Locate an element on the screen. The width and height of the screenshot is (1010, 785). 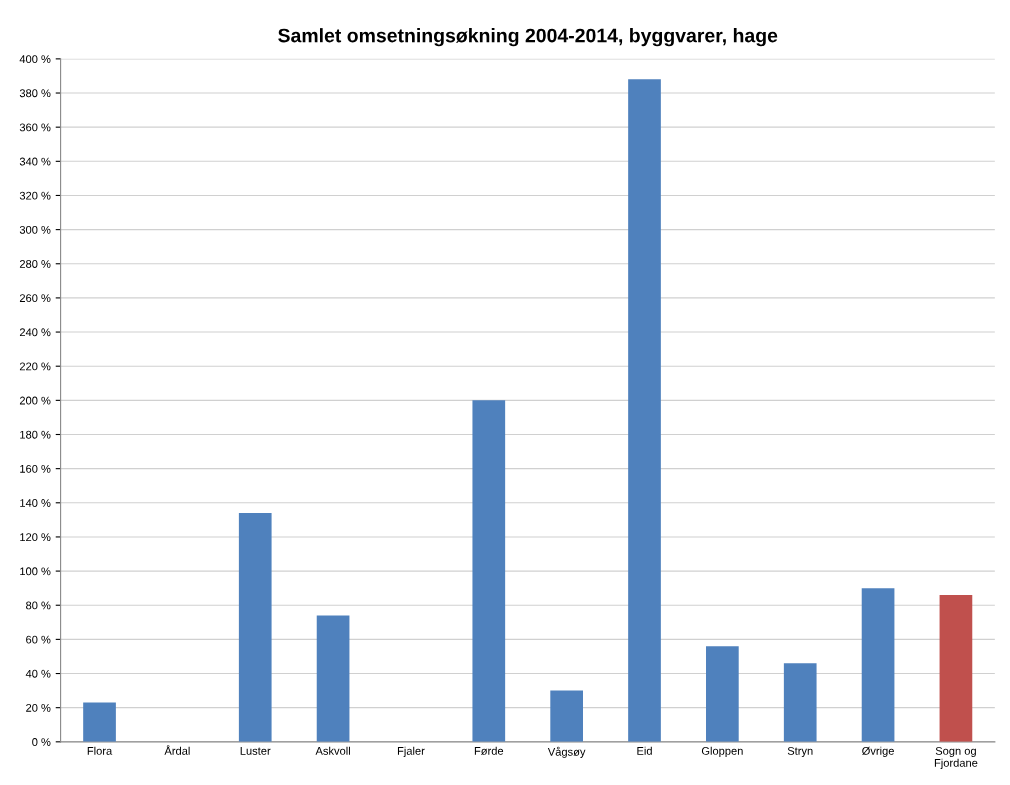
x-tick-label: Årdal is located at coordinates (177, 750).